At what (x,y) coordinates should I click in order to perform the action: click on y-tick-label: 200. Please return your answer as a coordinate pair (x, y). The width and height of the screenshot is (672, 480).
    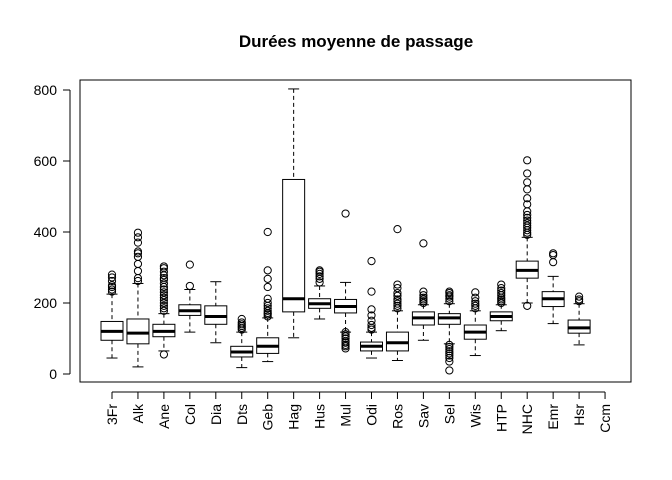
    Looking at the image, I should click on (46, 303).